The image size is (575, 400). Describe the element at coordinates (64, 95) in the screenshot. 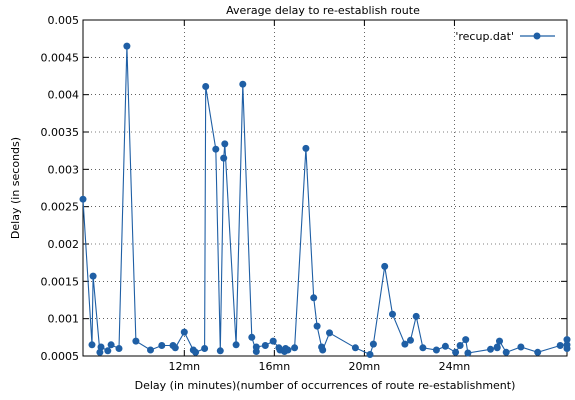

I see `y-tick-label: 0.004` at that location.